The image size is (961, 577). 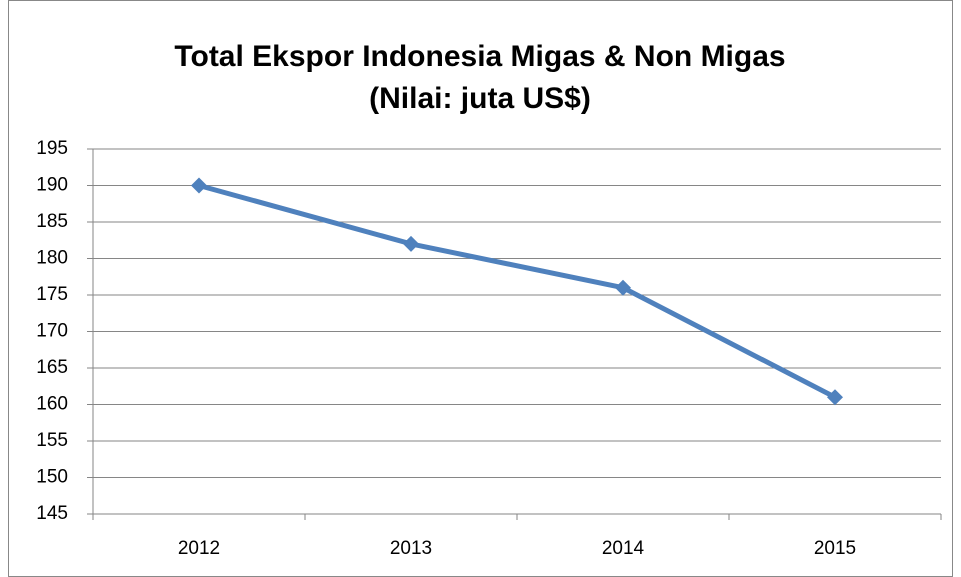 What do you see at coordinates (52, 185) in the screenshot?
I see `y-tick-label: 190` at bounding box center [52, 185].